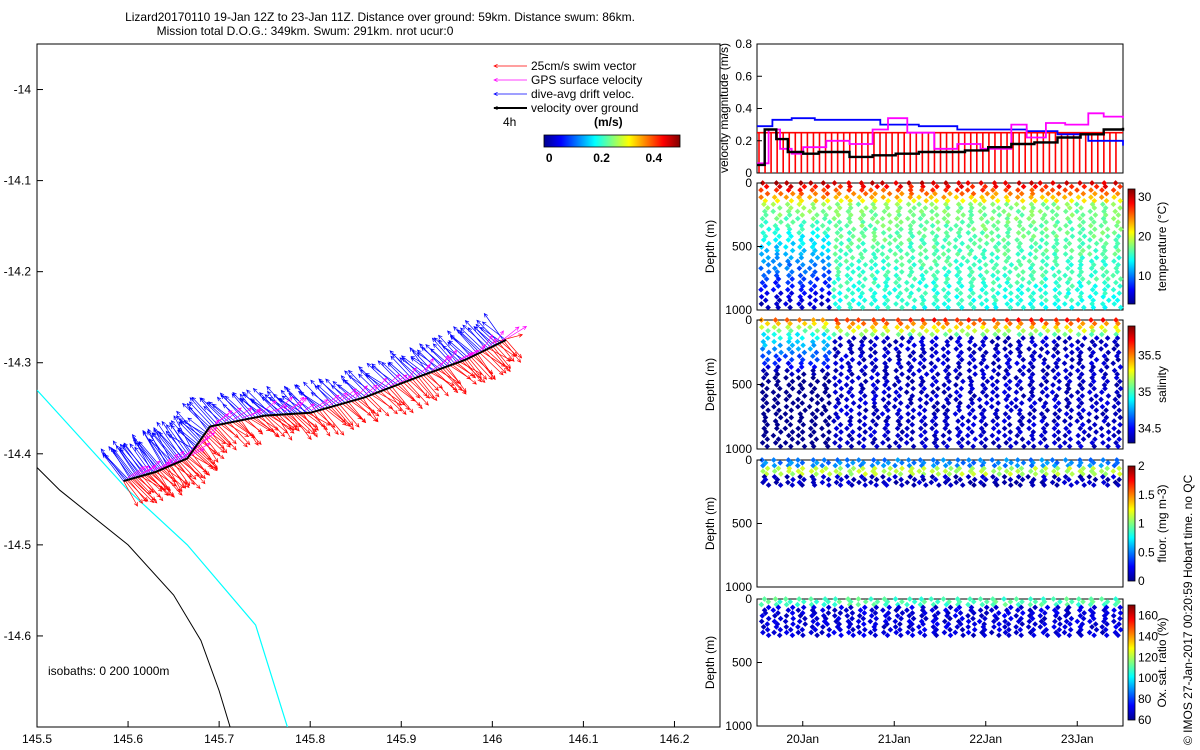 Image resolution: width=1200 pixels, height=750 pixels. Describe the element at coordinates (710, 662) in the screenshot. I see `oxygen-section-ylabel: Depth (m)` at that location.